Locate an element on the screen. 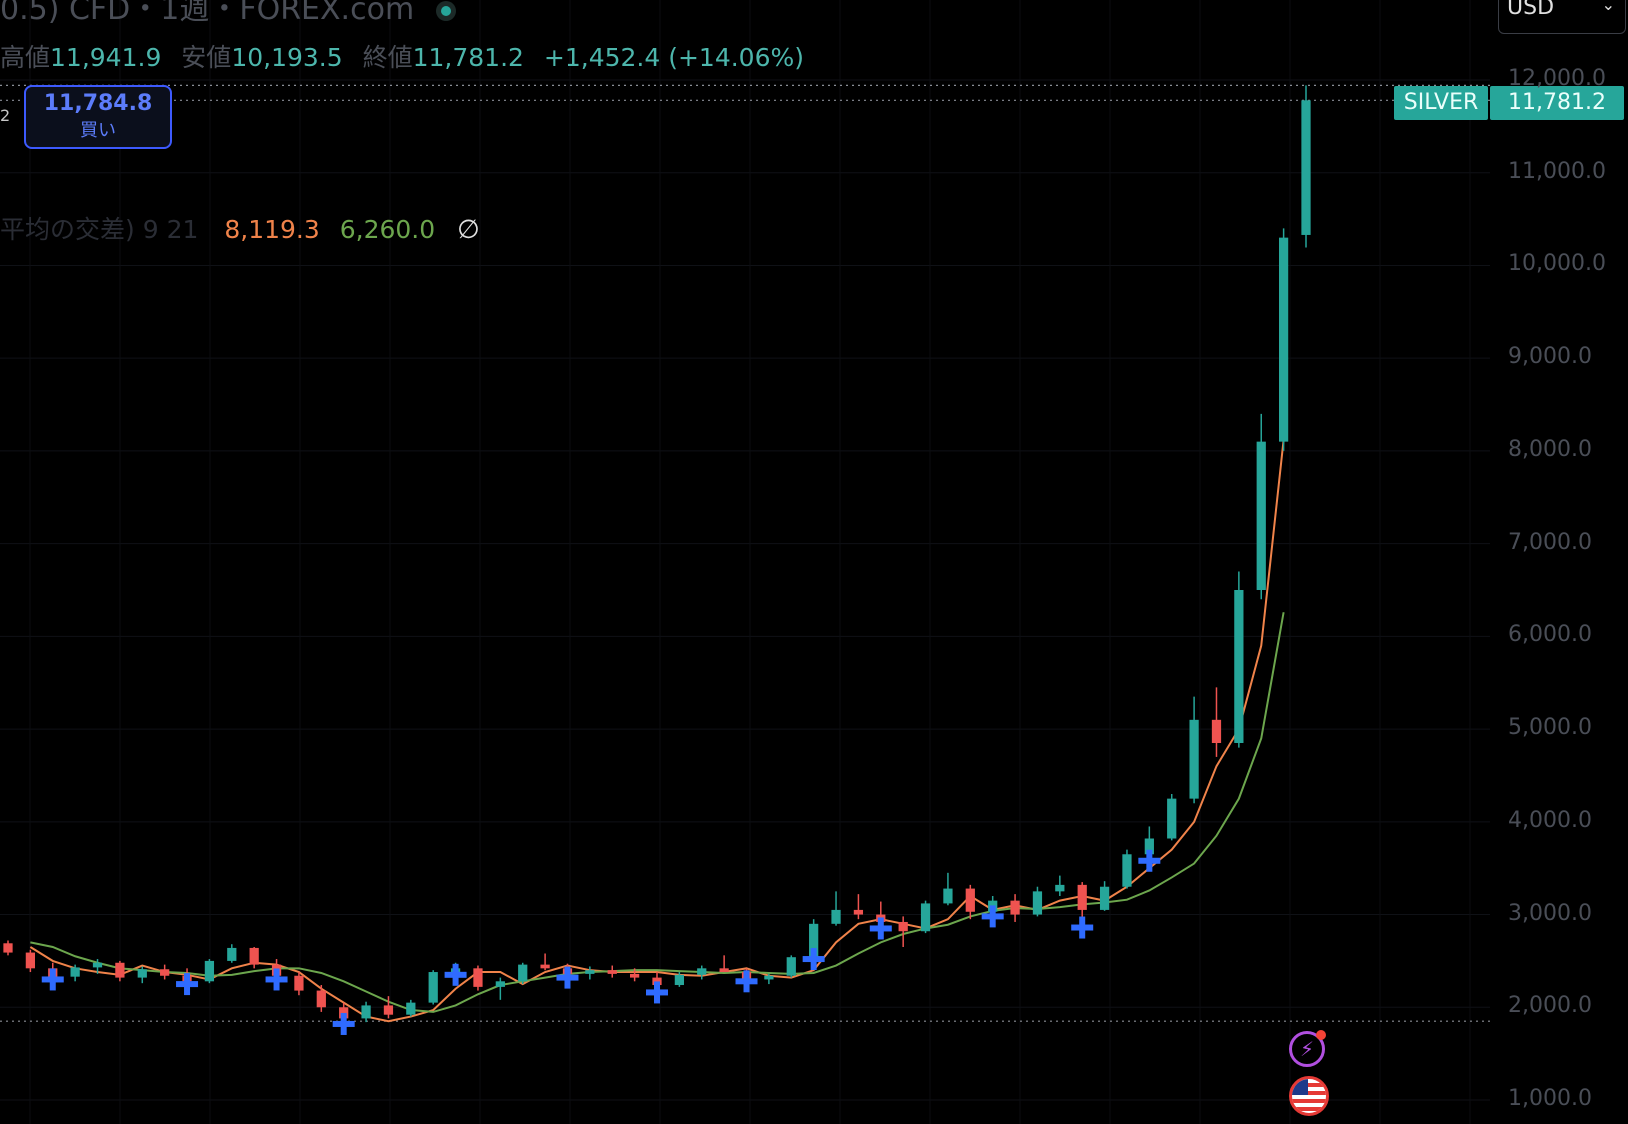 The height and width of the screenshot is (1124, 1628). y-tick-label: 11,000.0 is located at coordinates (1557, 171).